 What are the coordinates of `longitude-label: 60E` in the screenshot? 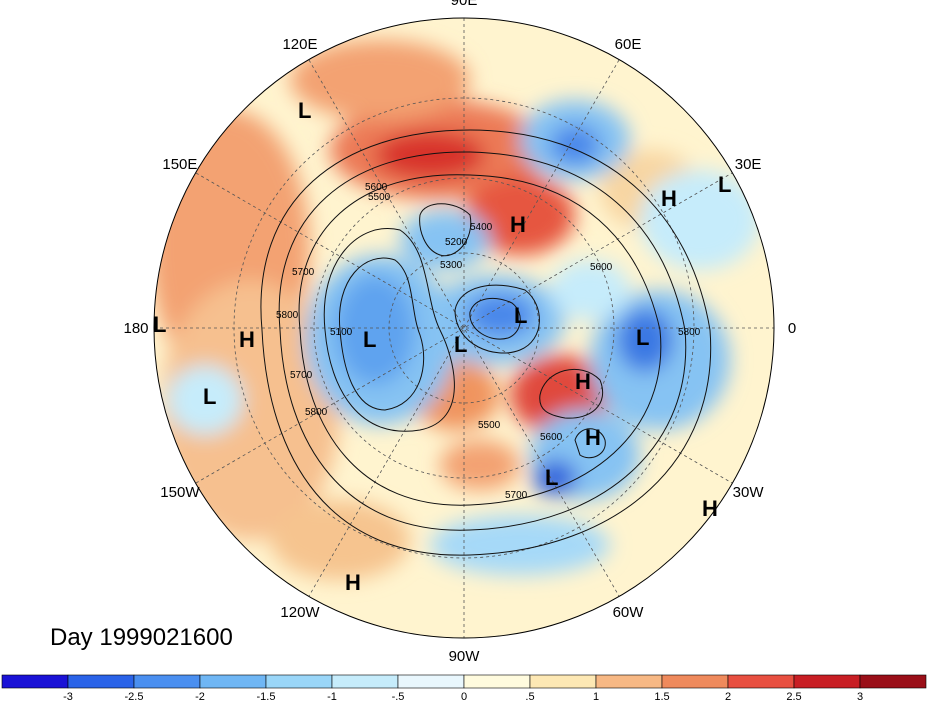 It's located at (628, 44).